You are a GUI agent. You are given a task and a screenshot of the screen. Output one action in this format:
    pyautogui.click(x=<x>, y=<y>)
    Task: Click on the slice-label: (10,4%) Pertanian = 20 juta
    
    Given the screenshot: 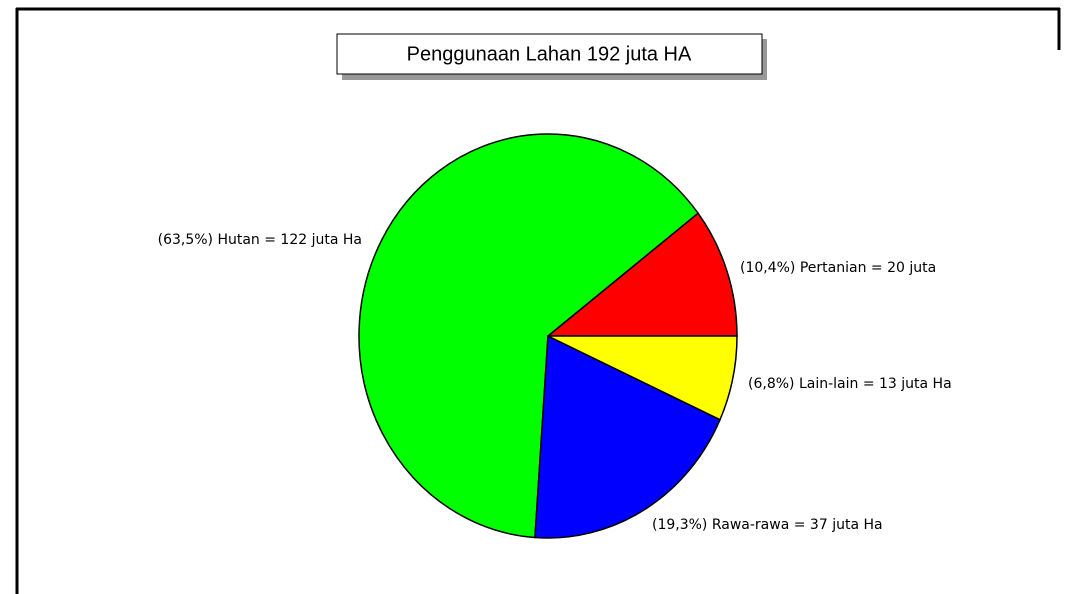 What is the action you would take?
    pyautogui.click(x=838, y=268)
    